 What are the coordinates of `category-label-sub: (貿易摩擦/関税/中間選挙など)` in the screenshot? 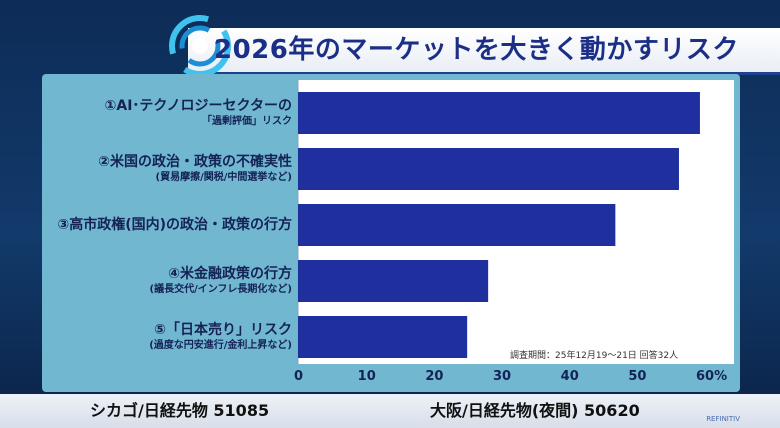 It's located at (223, 177).